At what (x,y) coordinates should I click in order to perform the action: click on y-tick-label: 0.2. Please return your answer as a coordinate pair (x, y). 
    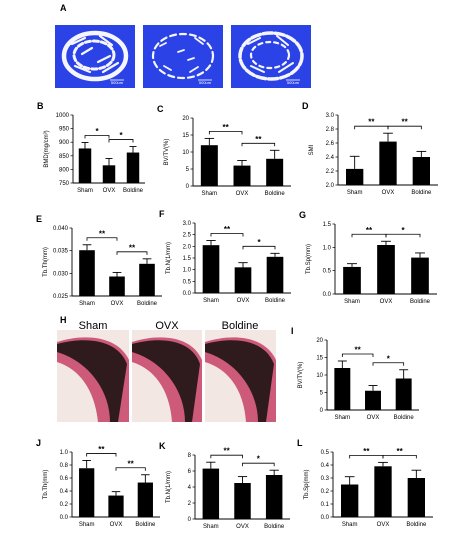
    Looking at the image, I should click on (325, 492).